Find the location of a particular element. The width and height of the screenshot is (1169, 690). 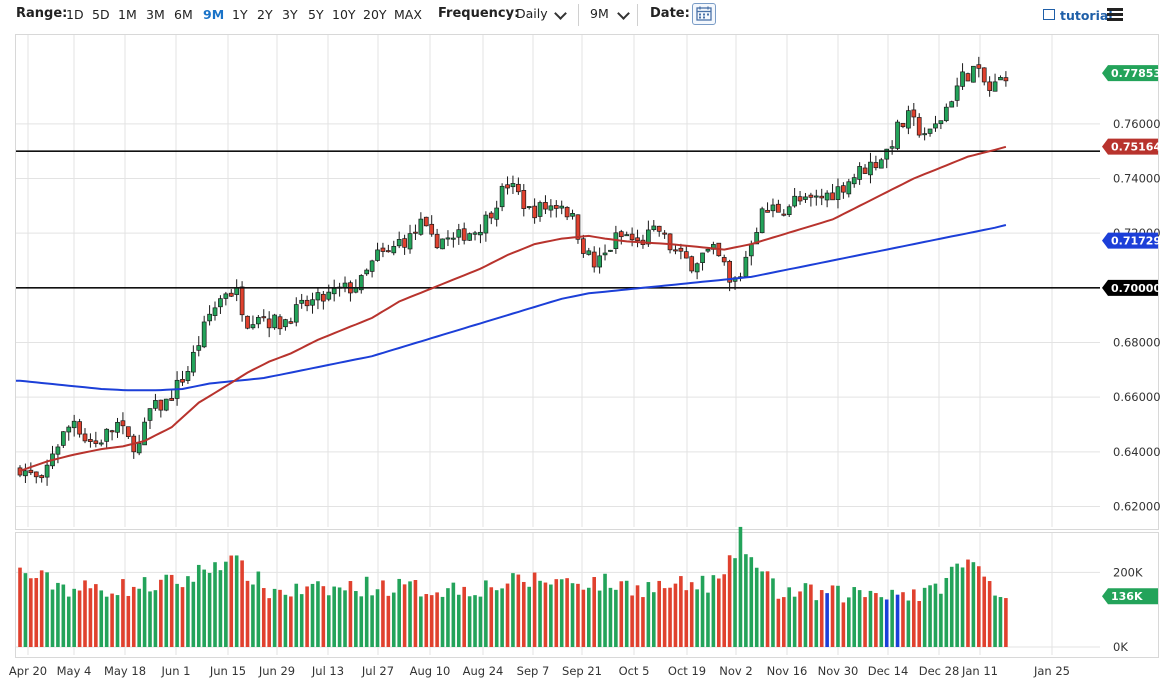

range-button-3y: 3Y is located at coordinates (290, 14).